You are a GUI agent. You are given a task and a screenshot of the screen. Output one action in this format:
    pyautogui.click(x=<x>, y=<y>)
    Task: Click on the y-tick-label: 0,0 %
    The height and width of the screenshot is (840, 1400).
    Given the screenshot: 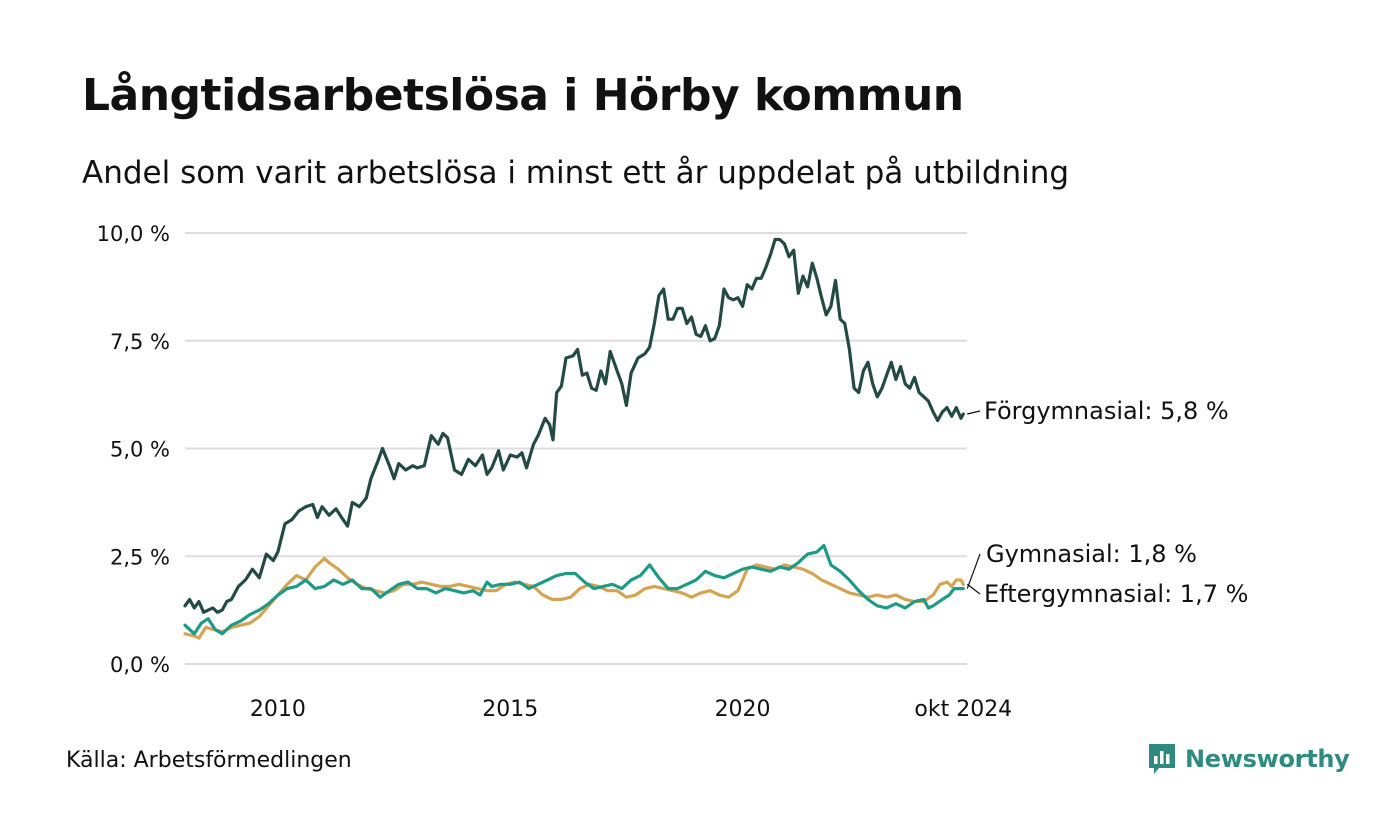 What is the action you would take?
    pyautogui.click(x=140, y=665)
    